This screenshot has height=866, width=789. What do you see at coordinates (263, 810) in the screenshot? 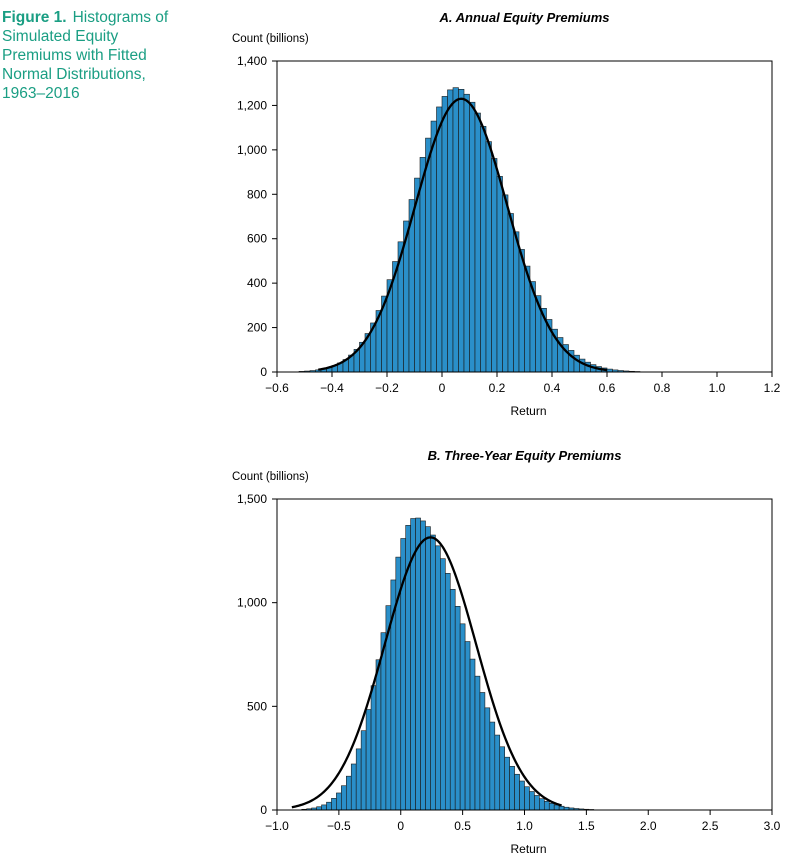
I see `y-tick-label: 0` at bounding box center [263, 810].